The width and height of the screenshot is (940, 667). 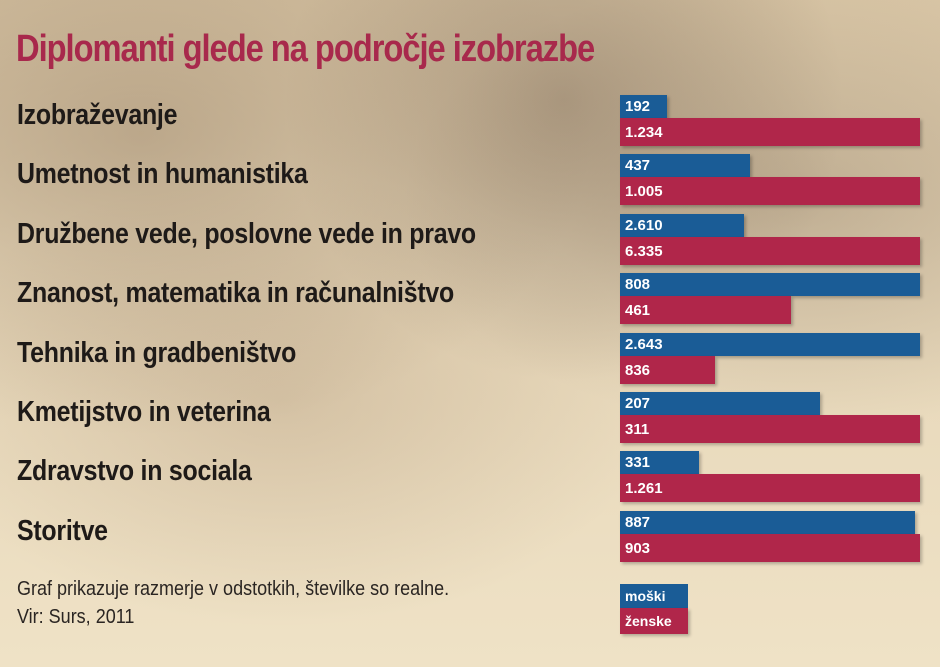 What do you see at coordinates (767, 522) in the screenshot?
I see `bar-moski: 887` at bounding box center [767, 522].